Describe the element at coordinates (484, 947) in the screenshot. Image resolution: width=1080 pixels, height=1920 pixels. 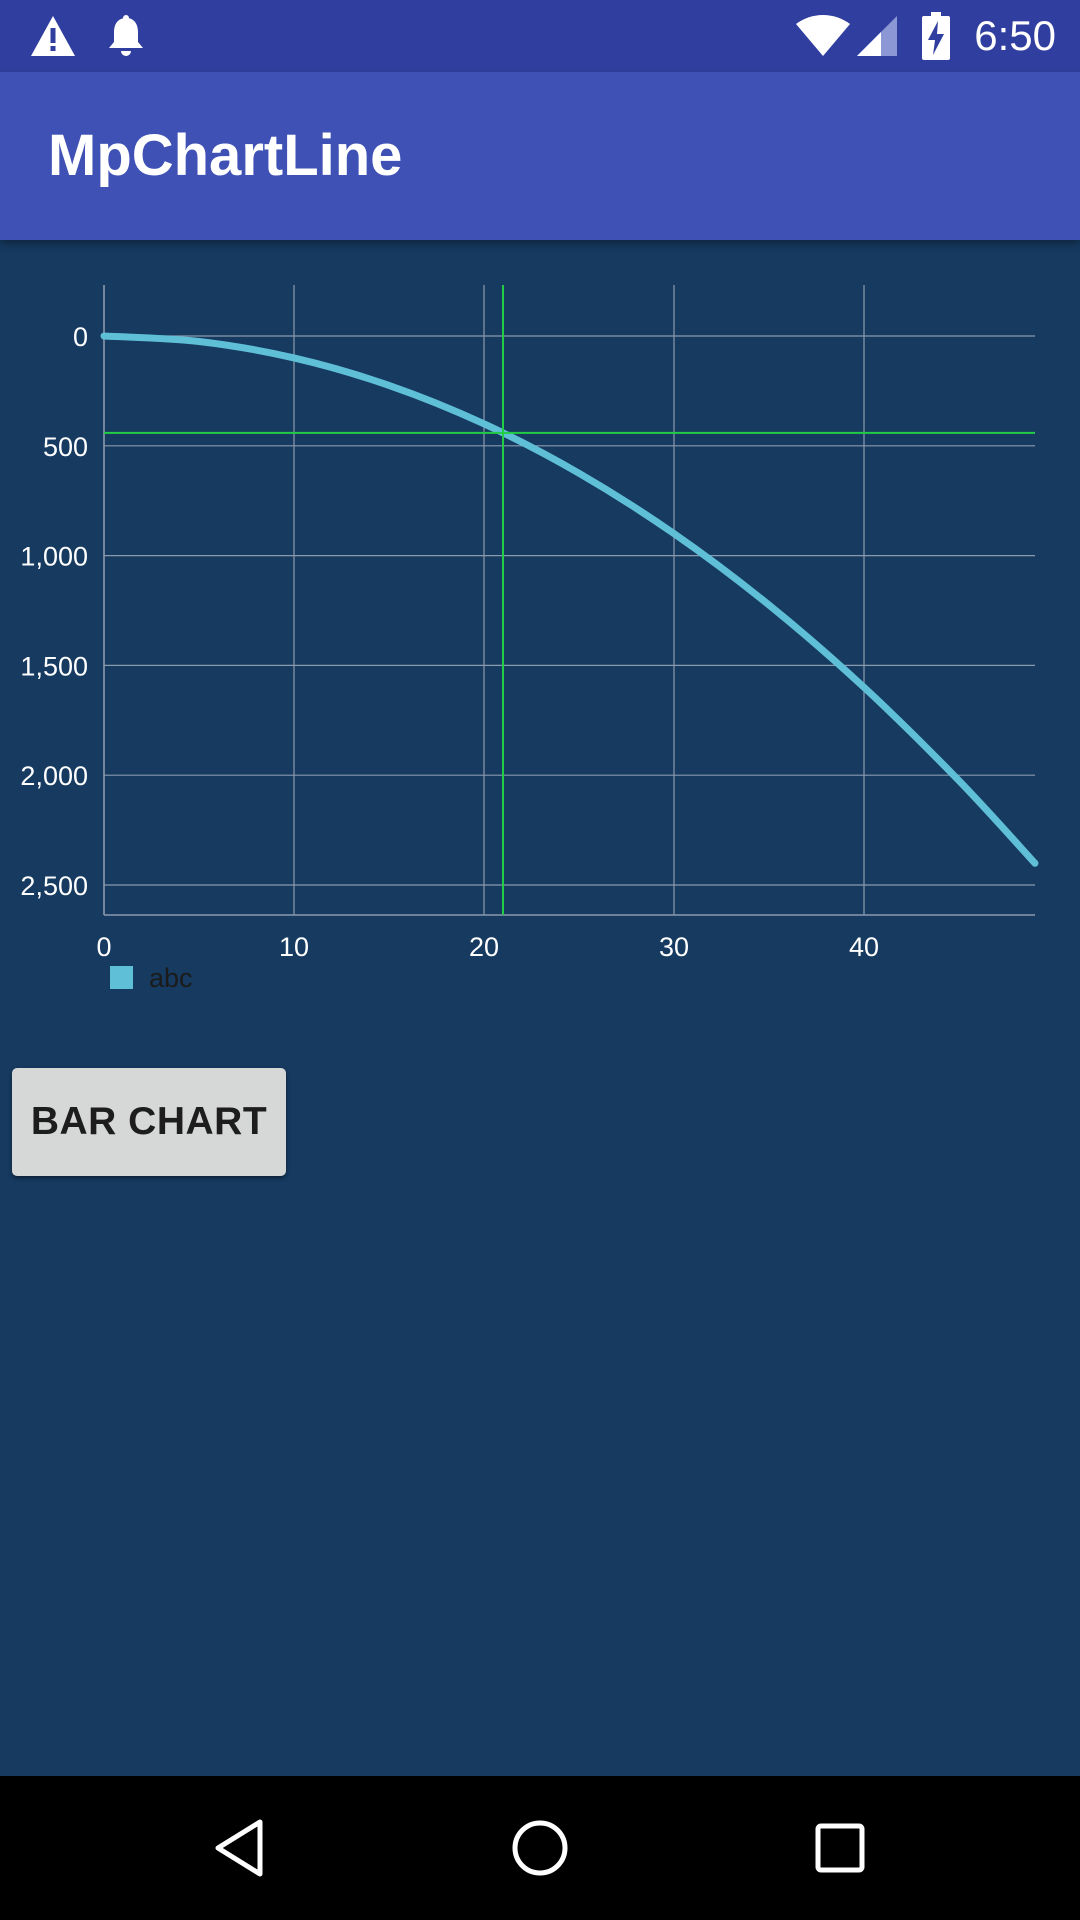
I see `x-tick-label: 20` at that location.